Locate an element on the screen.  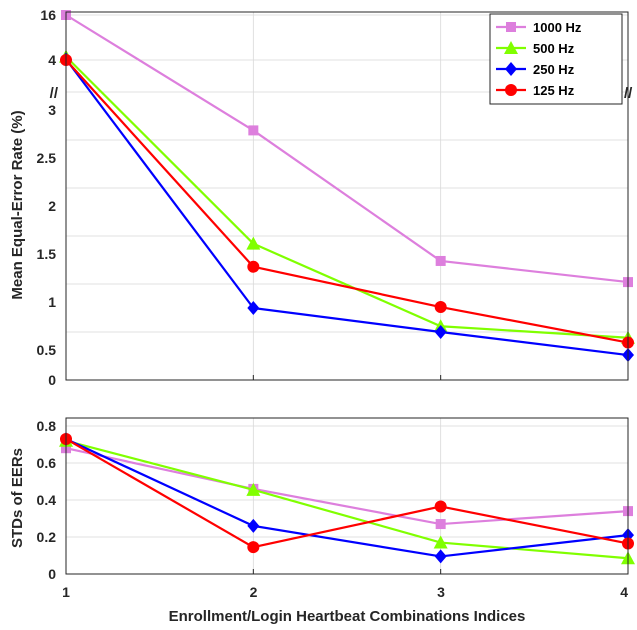
square-marker-icon is located at coordinates (511, 27).